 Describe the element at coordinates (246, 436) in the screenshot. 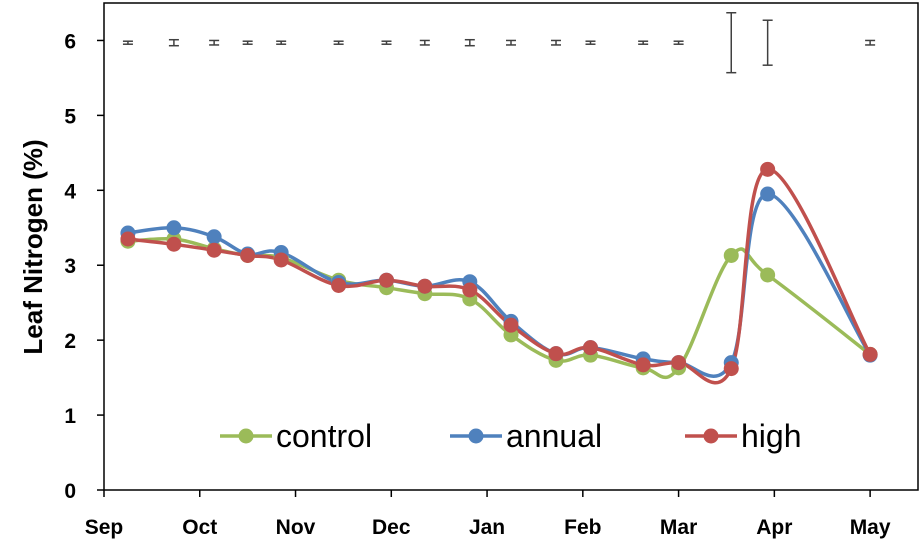

I see `legend-marker-control` at that location.